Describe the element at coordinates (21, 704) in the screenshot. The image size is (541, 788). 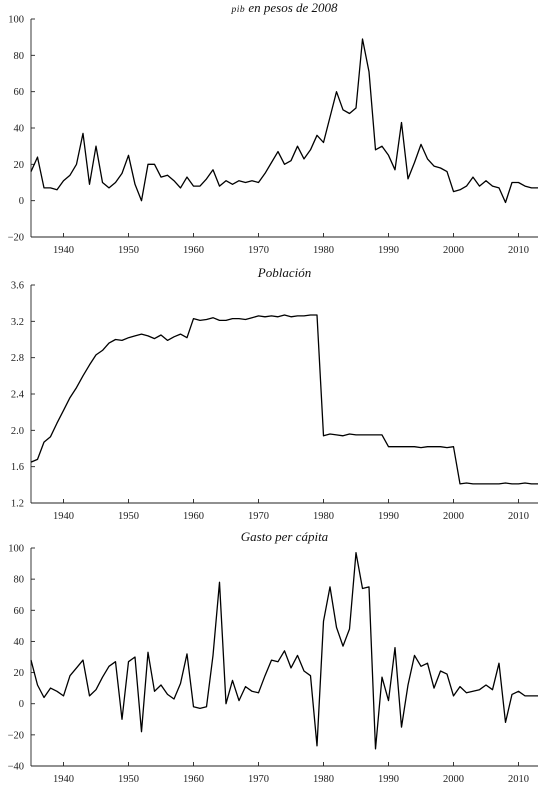
I see `spending-per-capita-y-tick-label: 0` at that location.